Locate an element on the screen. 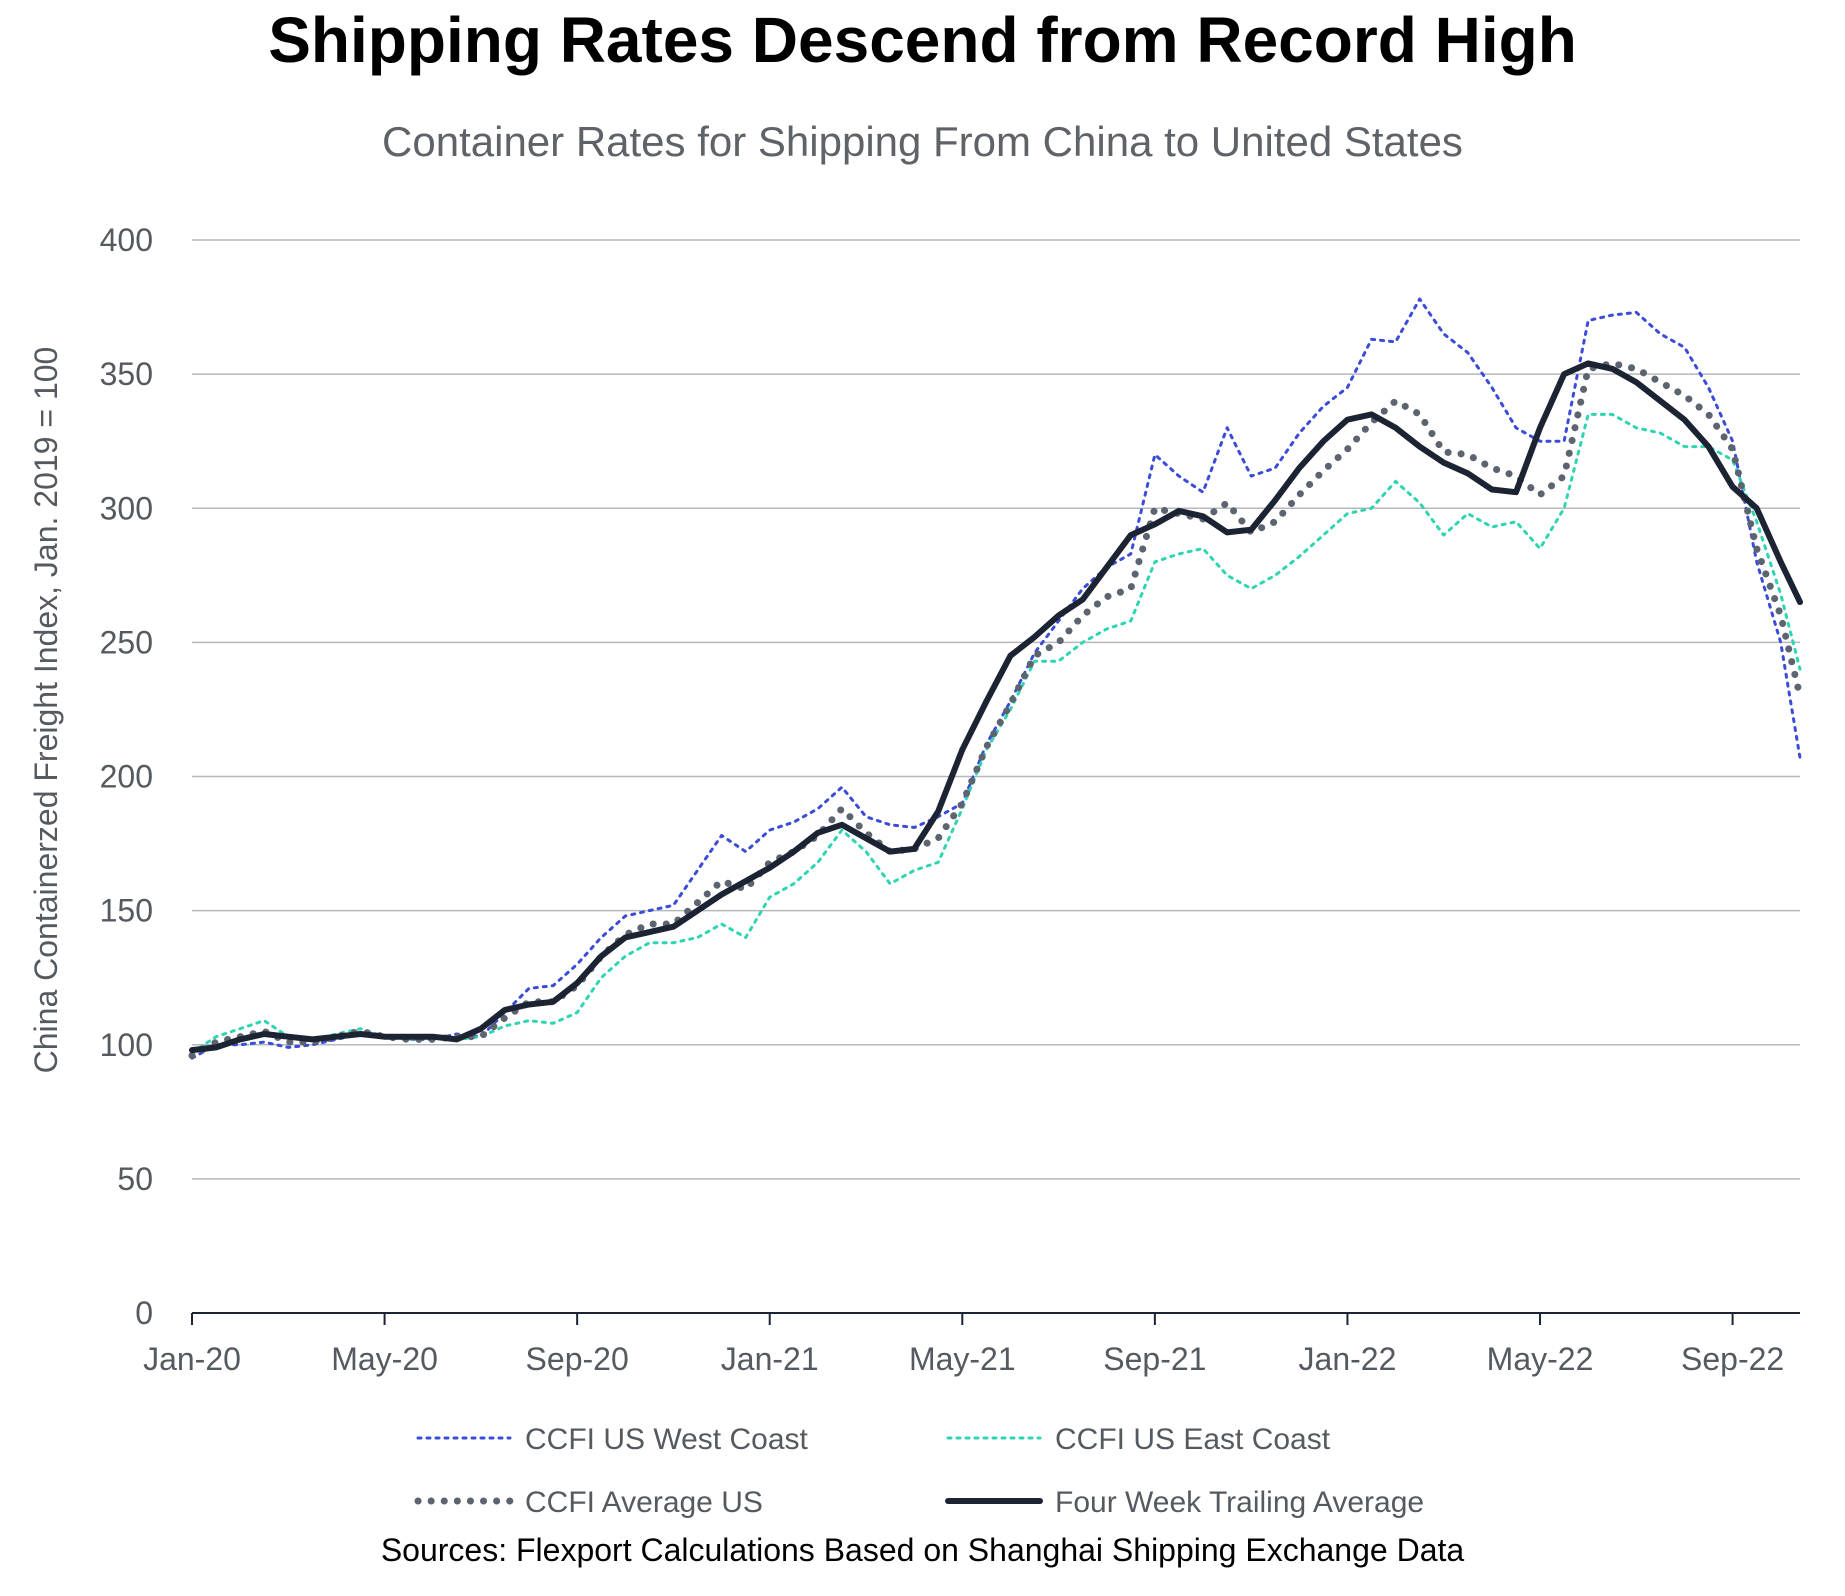  legend-label: Four Week Trailing Average is located at coordinates (1239, 1502).